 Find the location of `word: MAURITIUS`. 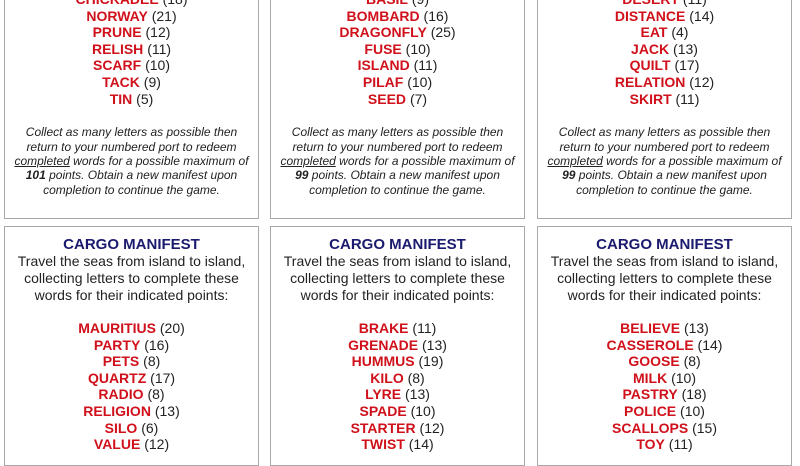

word: MAURITIUS is located at coordinates (117, 328).